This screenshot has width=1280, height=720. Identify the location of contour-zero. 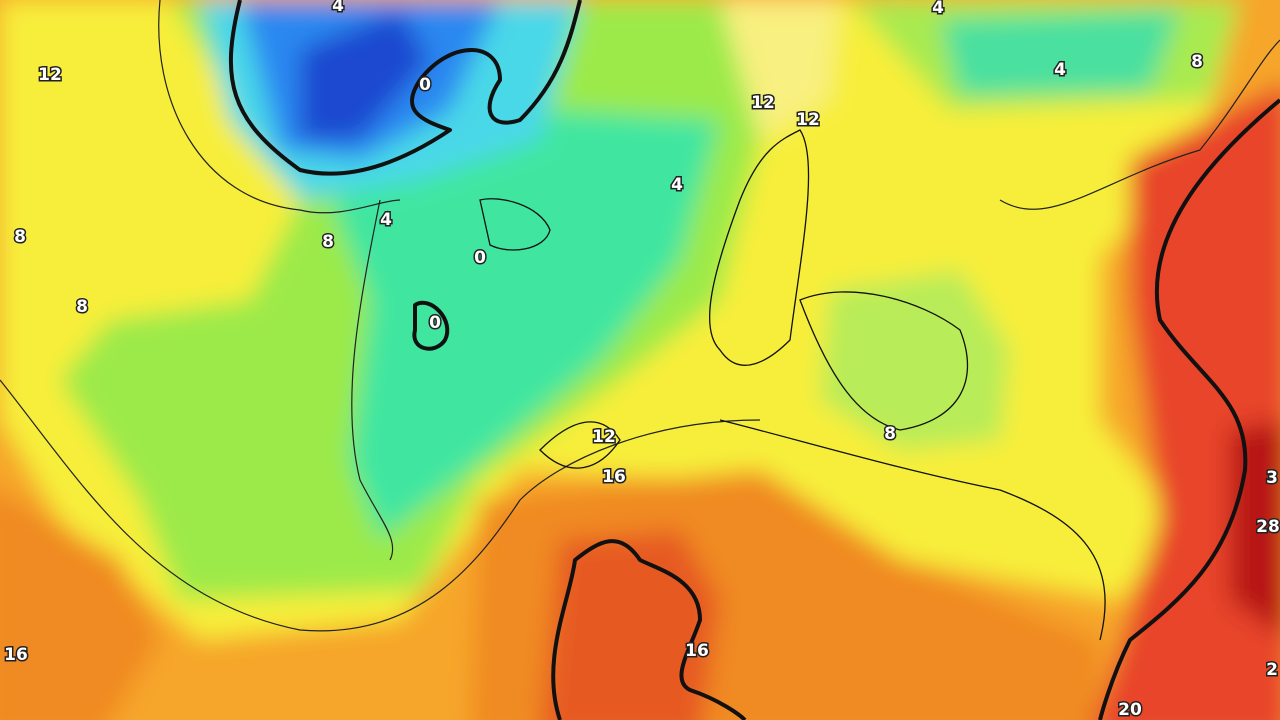
(405, 88).